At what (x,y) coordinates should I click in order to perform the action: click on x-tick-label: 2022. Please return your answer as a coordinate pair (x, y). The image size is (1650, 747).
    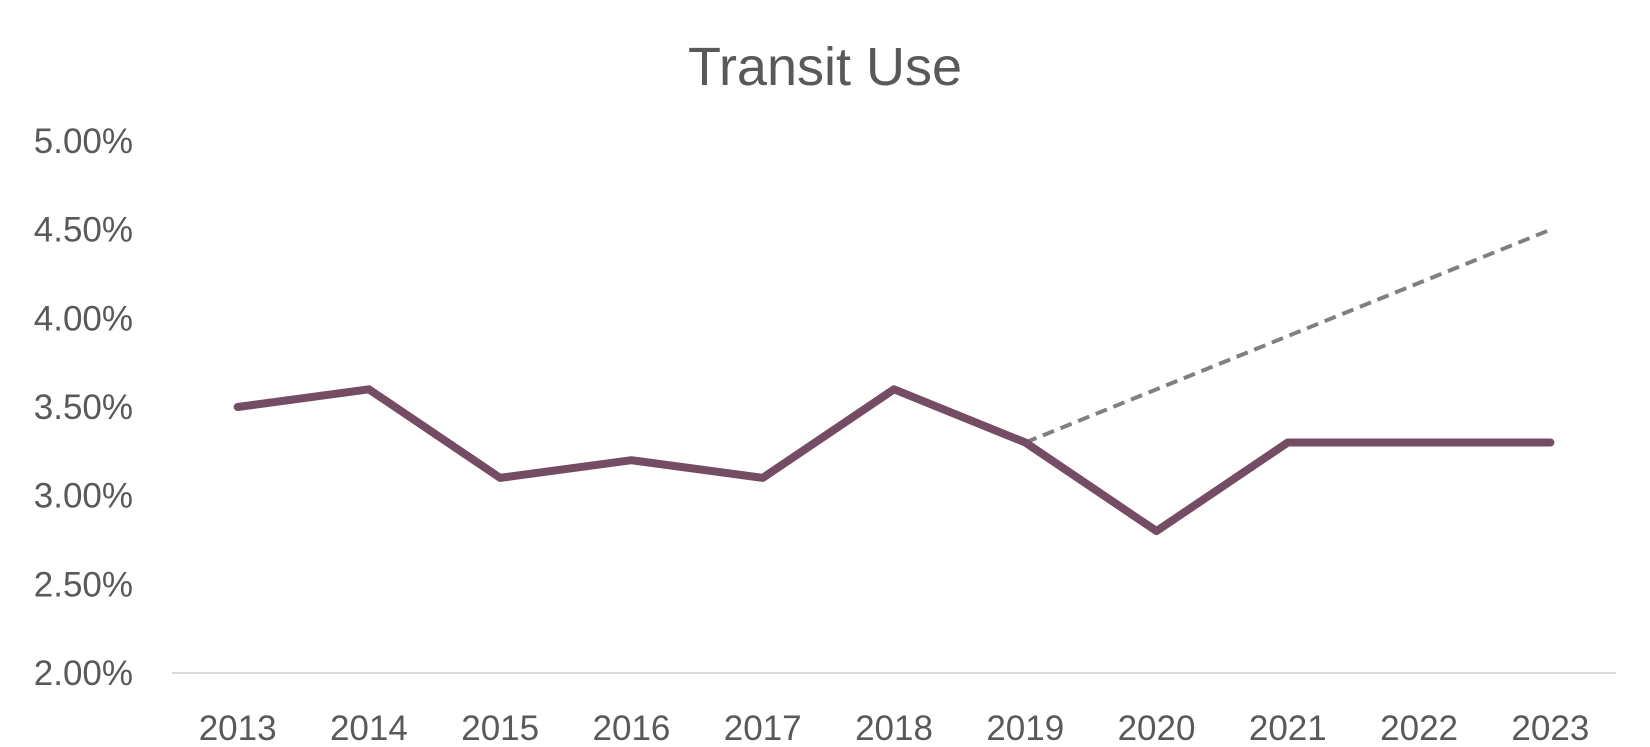
    Looking at the image, I should click on (1419, 728).